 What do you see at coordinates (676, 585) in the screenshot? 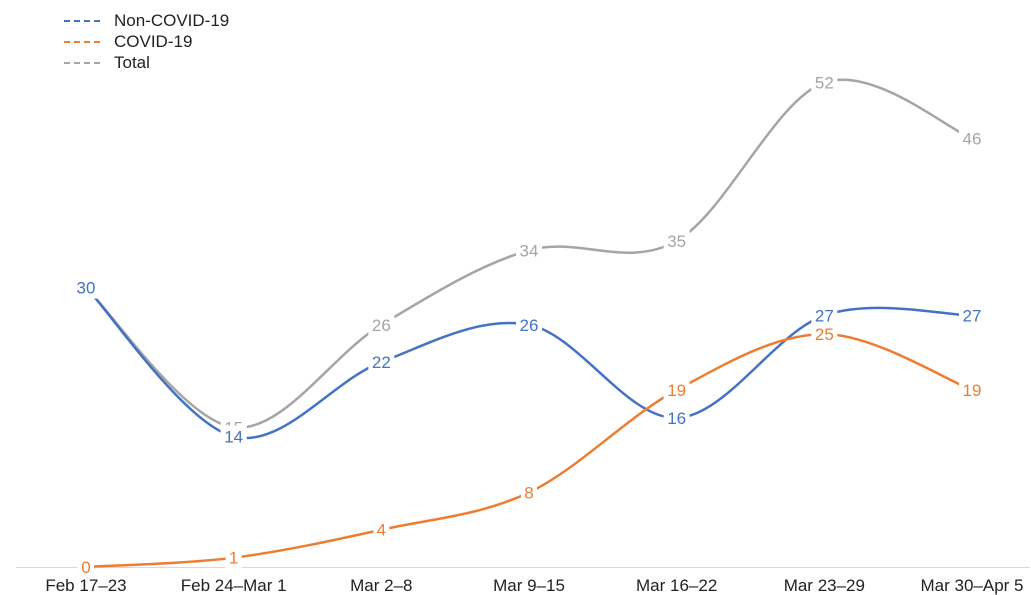
I see `x-tick-label: Mar 16–22` at bounding box center [676, 585].